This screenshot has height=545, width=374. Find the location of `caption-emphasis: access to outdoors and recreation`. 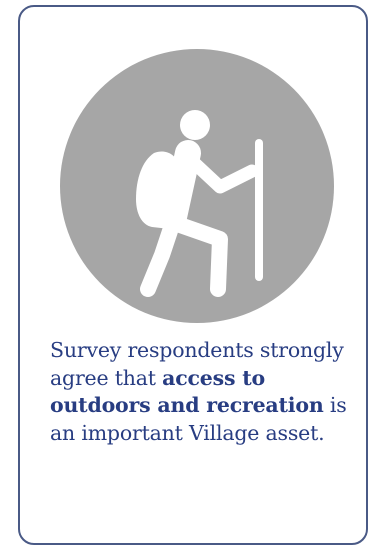

caption-emphasis: access to outdoors and recreation is located at coordinates (187, 391).